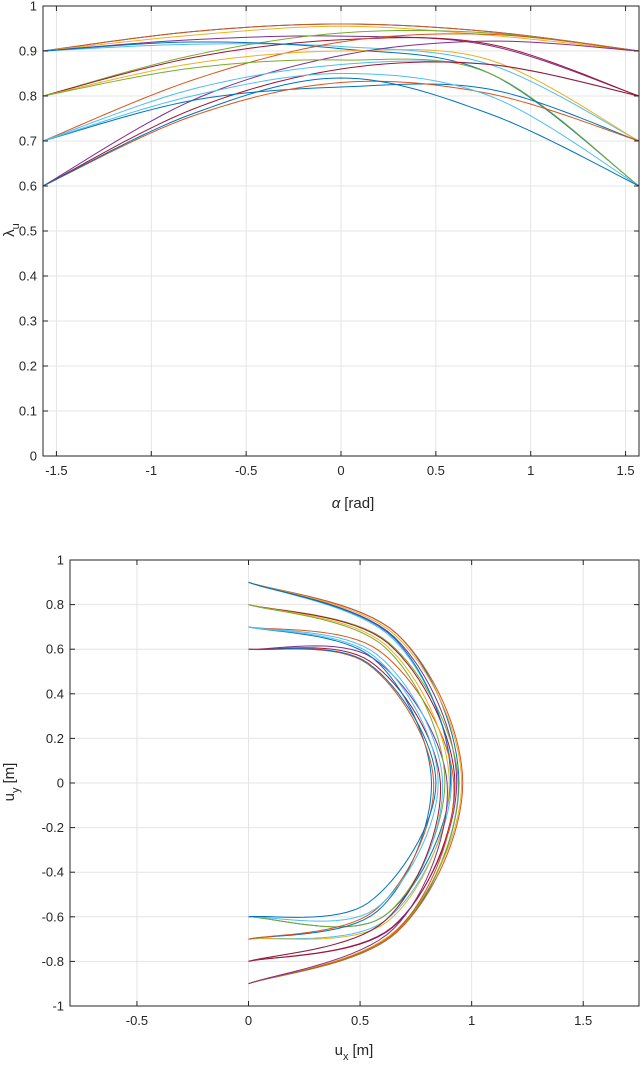 Image resolution: width=640 pixels, height=1068 pixels. Describe the element at coordinates (363, 1050) in the screenshot. I see `bottom-x-label-unit: [m]` at that location.